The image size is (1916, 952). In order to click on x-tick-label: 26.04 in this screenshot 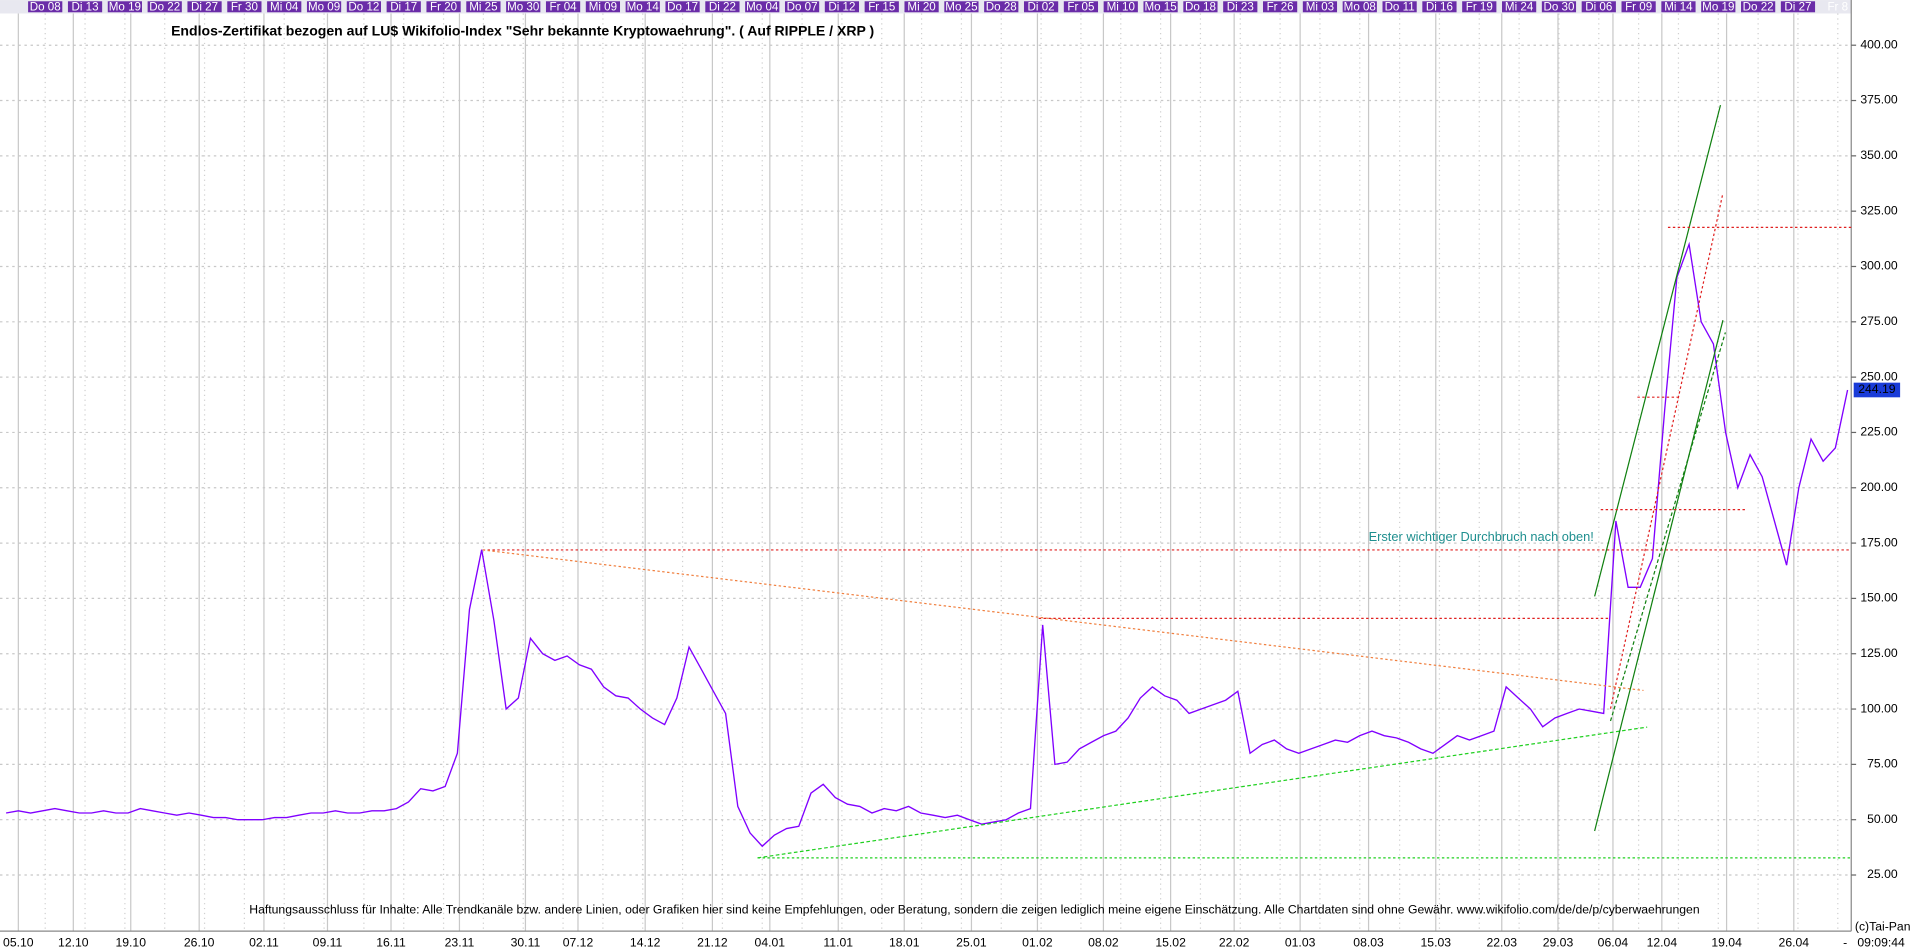, I will do `click(1794, 943)`.